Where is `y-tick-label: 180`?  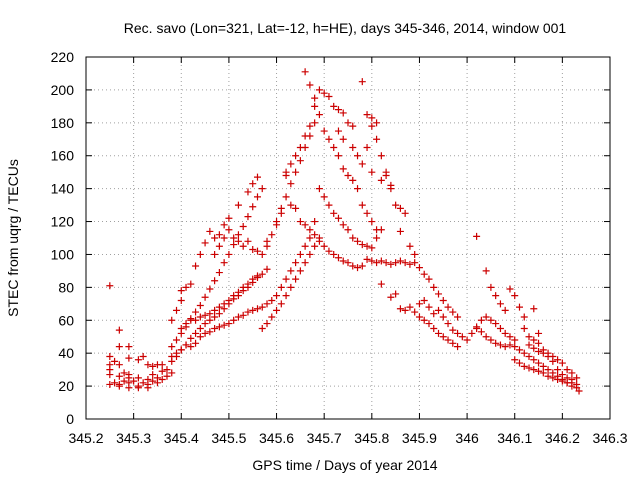
y-tick-label: 180 is located at coordinates (63, 123).